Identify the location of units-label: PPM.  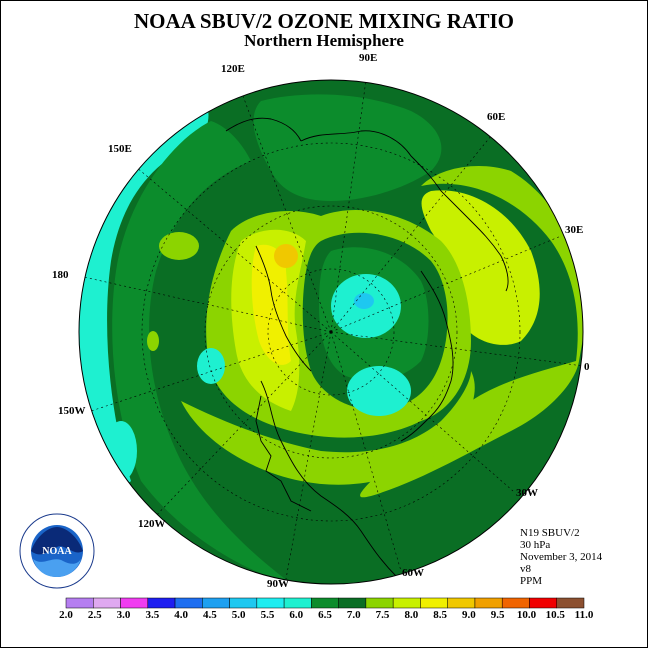
(531, 581).